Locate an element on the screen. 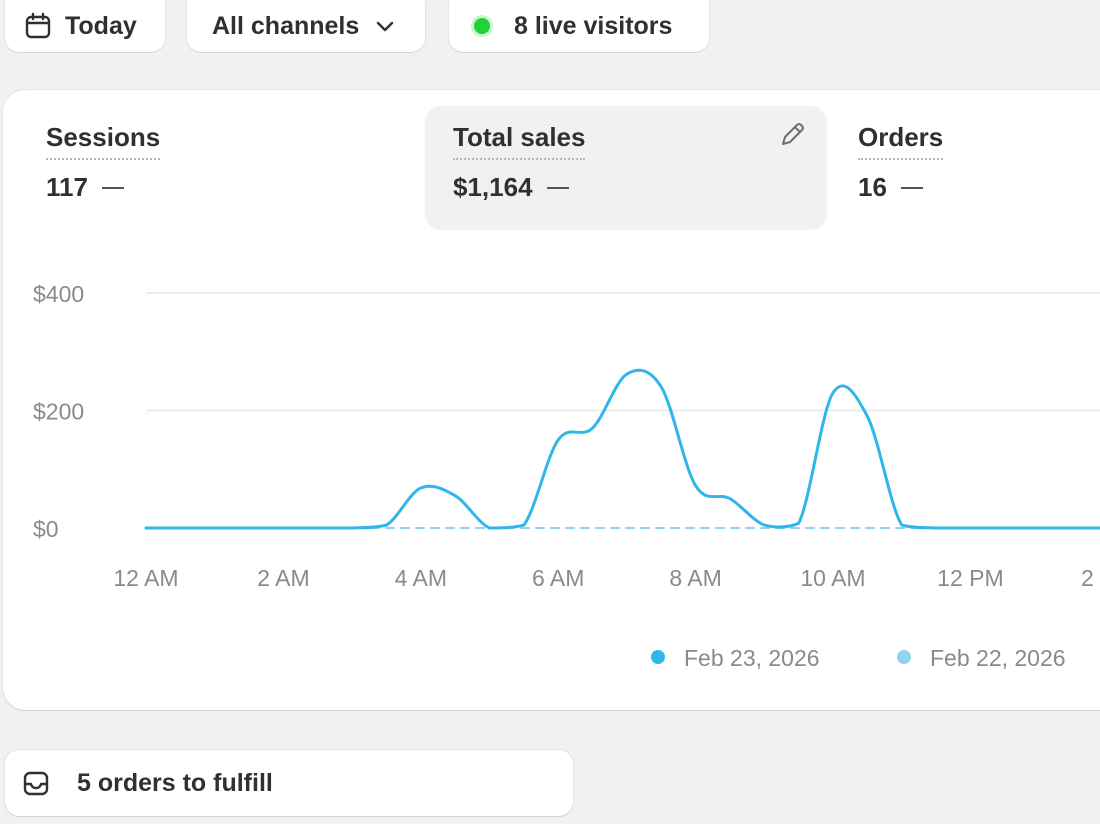  metric-value: 16 is located at coordinates (872, 187).